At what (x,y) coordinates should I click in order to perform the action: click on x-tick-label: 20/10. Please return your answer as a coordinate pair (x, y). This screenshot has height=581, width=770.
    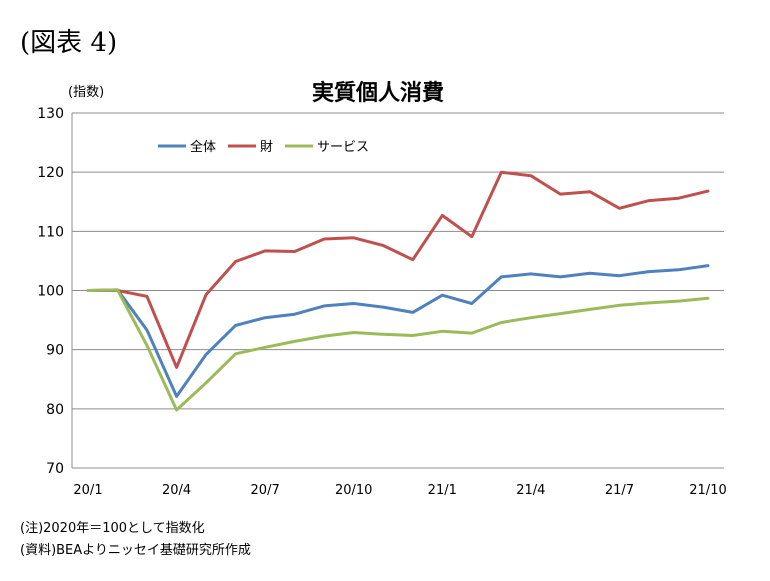
    Looking at the image, I should click on (353, 490).